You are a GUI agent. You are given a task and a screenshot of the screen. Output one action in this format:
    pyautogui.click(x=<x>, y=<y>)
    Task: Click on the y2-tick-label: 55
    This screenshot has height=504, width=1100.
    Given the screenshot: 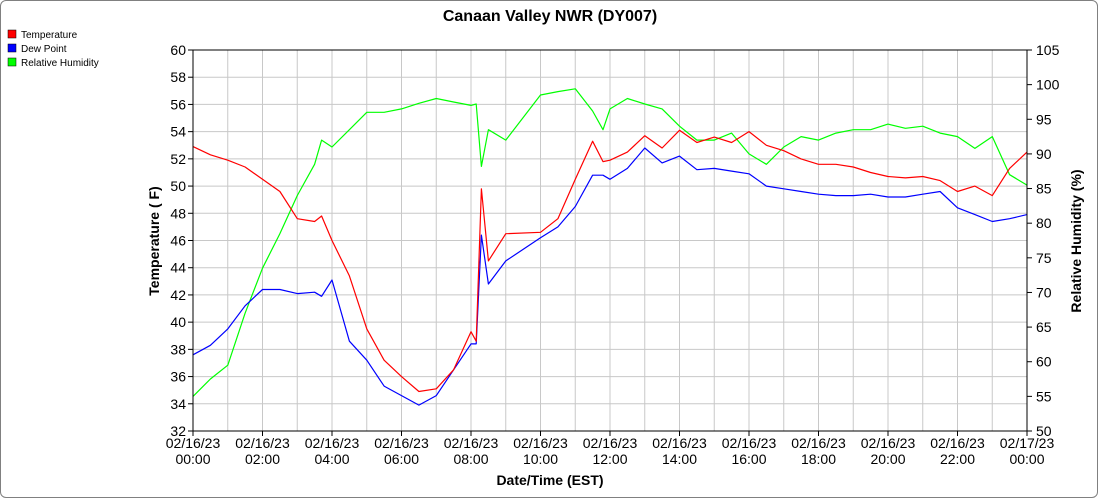 What is the action you would take?
    pyautogui.click(x=1044, y=396)
    